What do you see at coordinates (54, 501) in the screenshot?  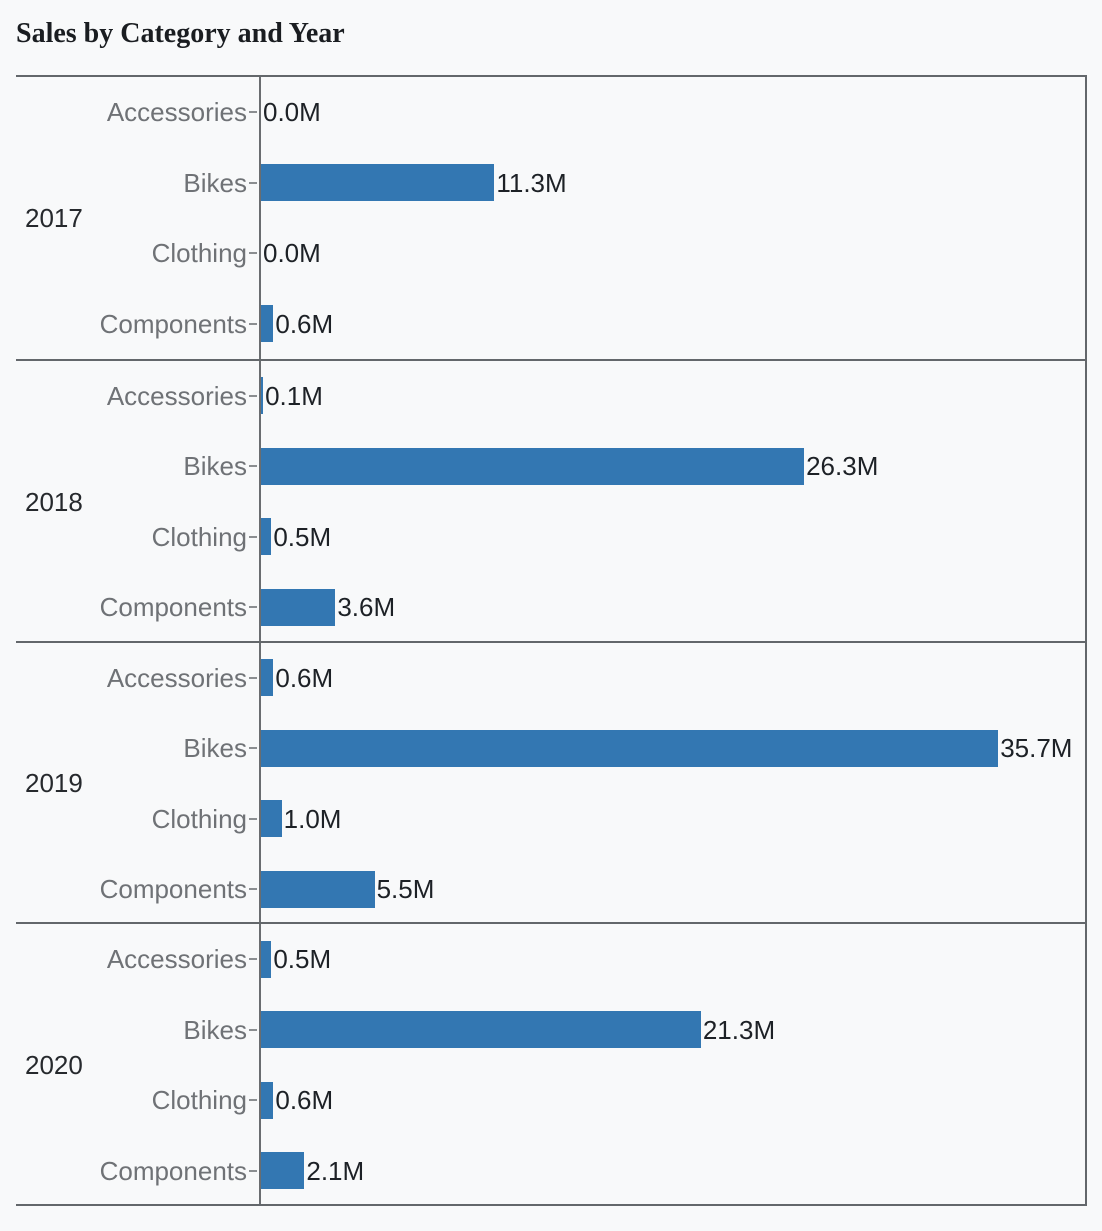 I see `year-label: 2018` at bounding box center [54, 501].